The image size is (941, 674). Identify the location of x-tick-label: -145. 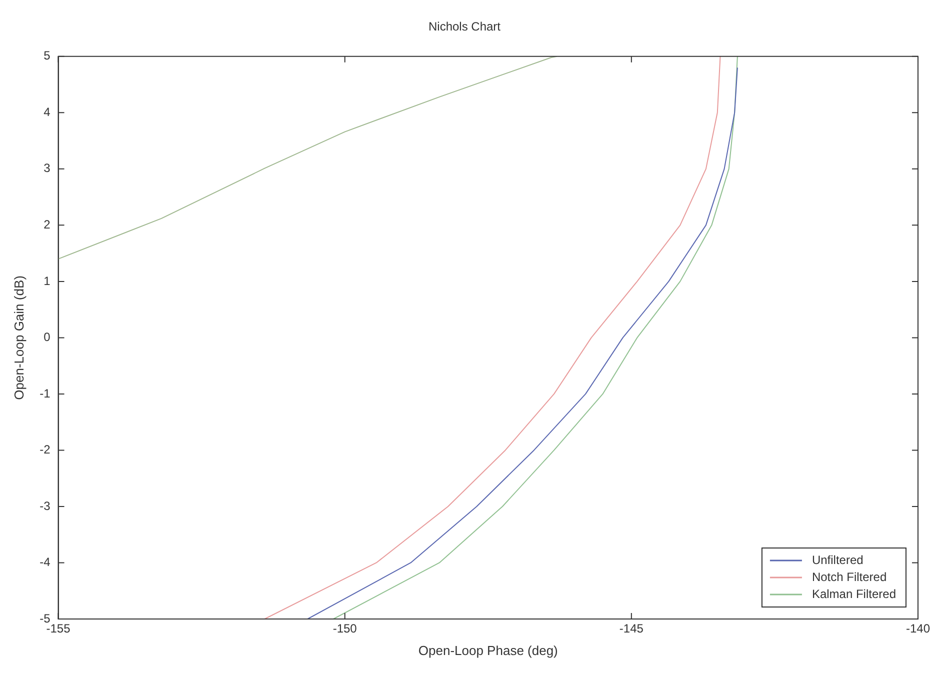
(631, 629).